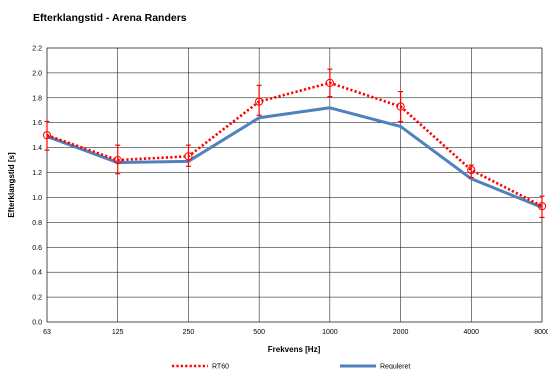 This screenshot has height=369, width=548. What do you see at coordinates (401, 332) in the screenshot?
I see `x-tick-label: 2000` at bounding box center [401, 332].